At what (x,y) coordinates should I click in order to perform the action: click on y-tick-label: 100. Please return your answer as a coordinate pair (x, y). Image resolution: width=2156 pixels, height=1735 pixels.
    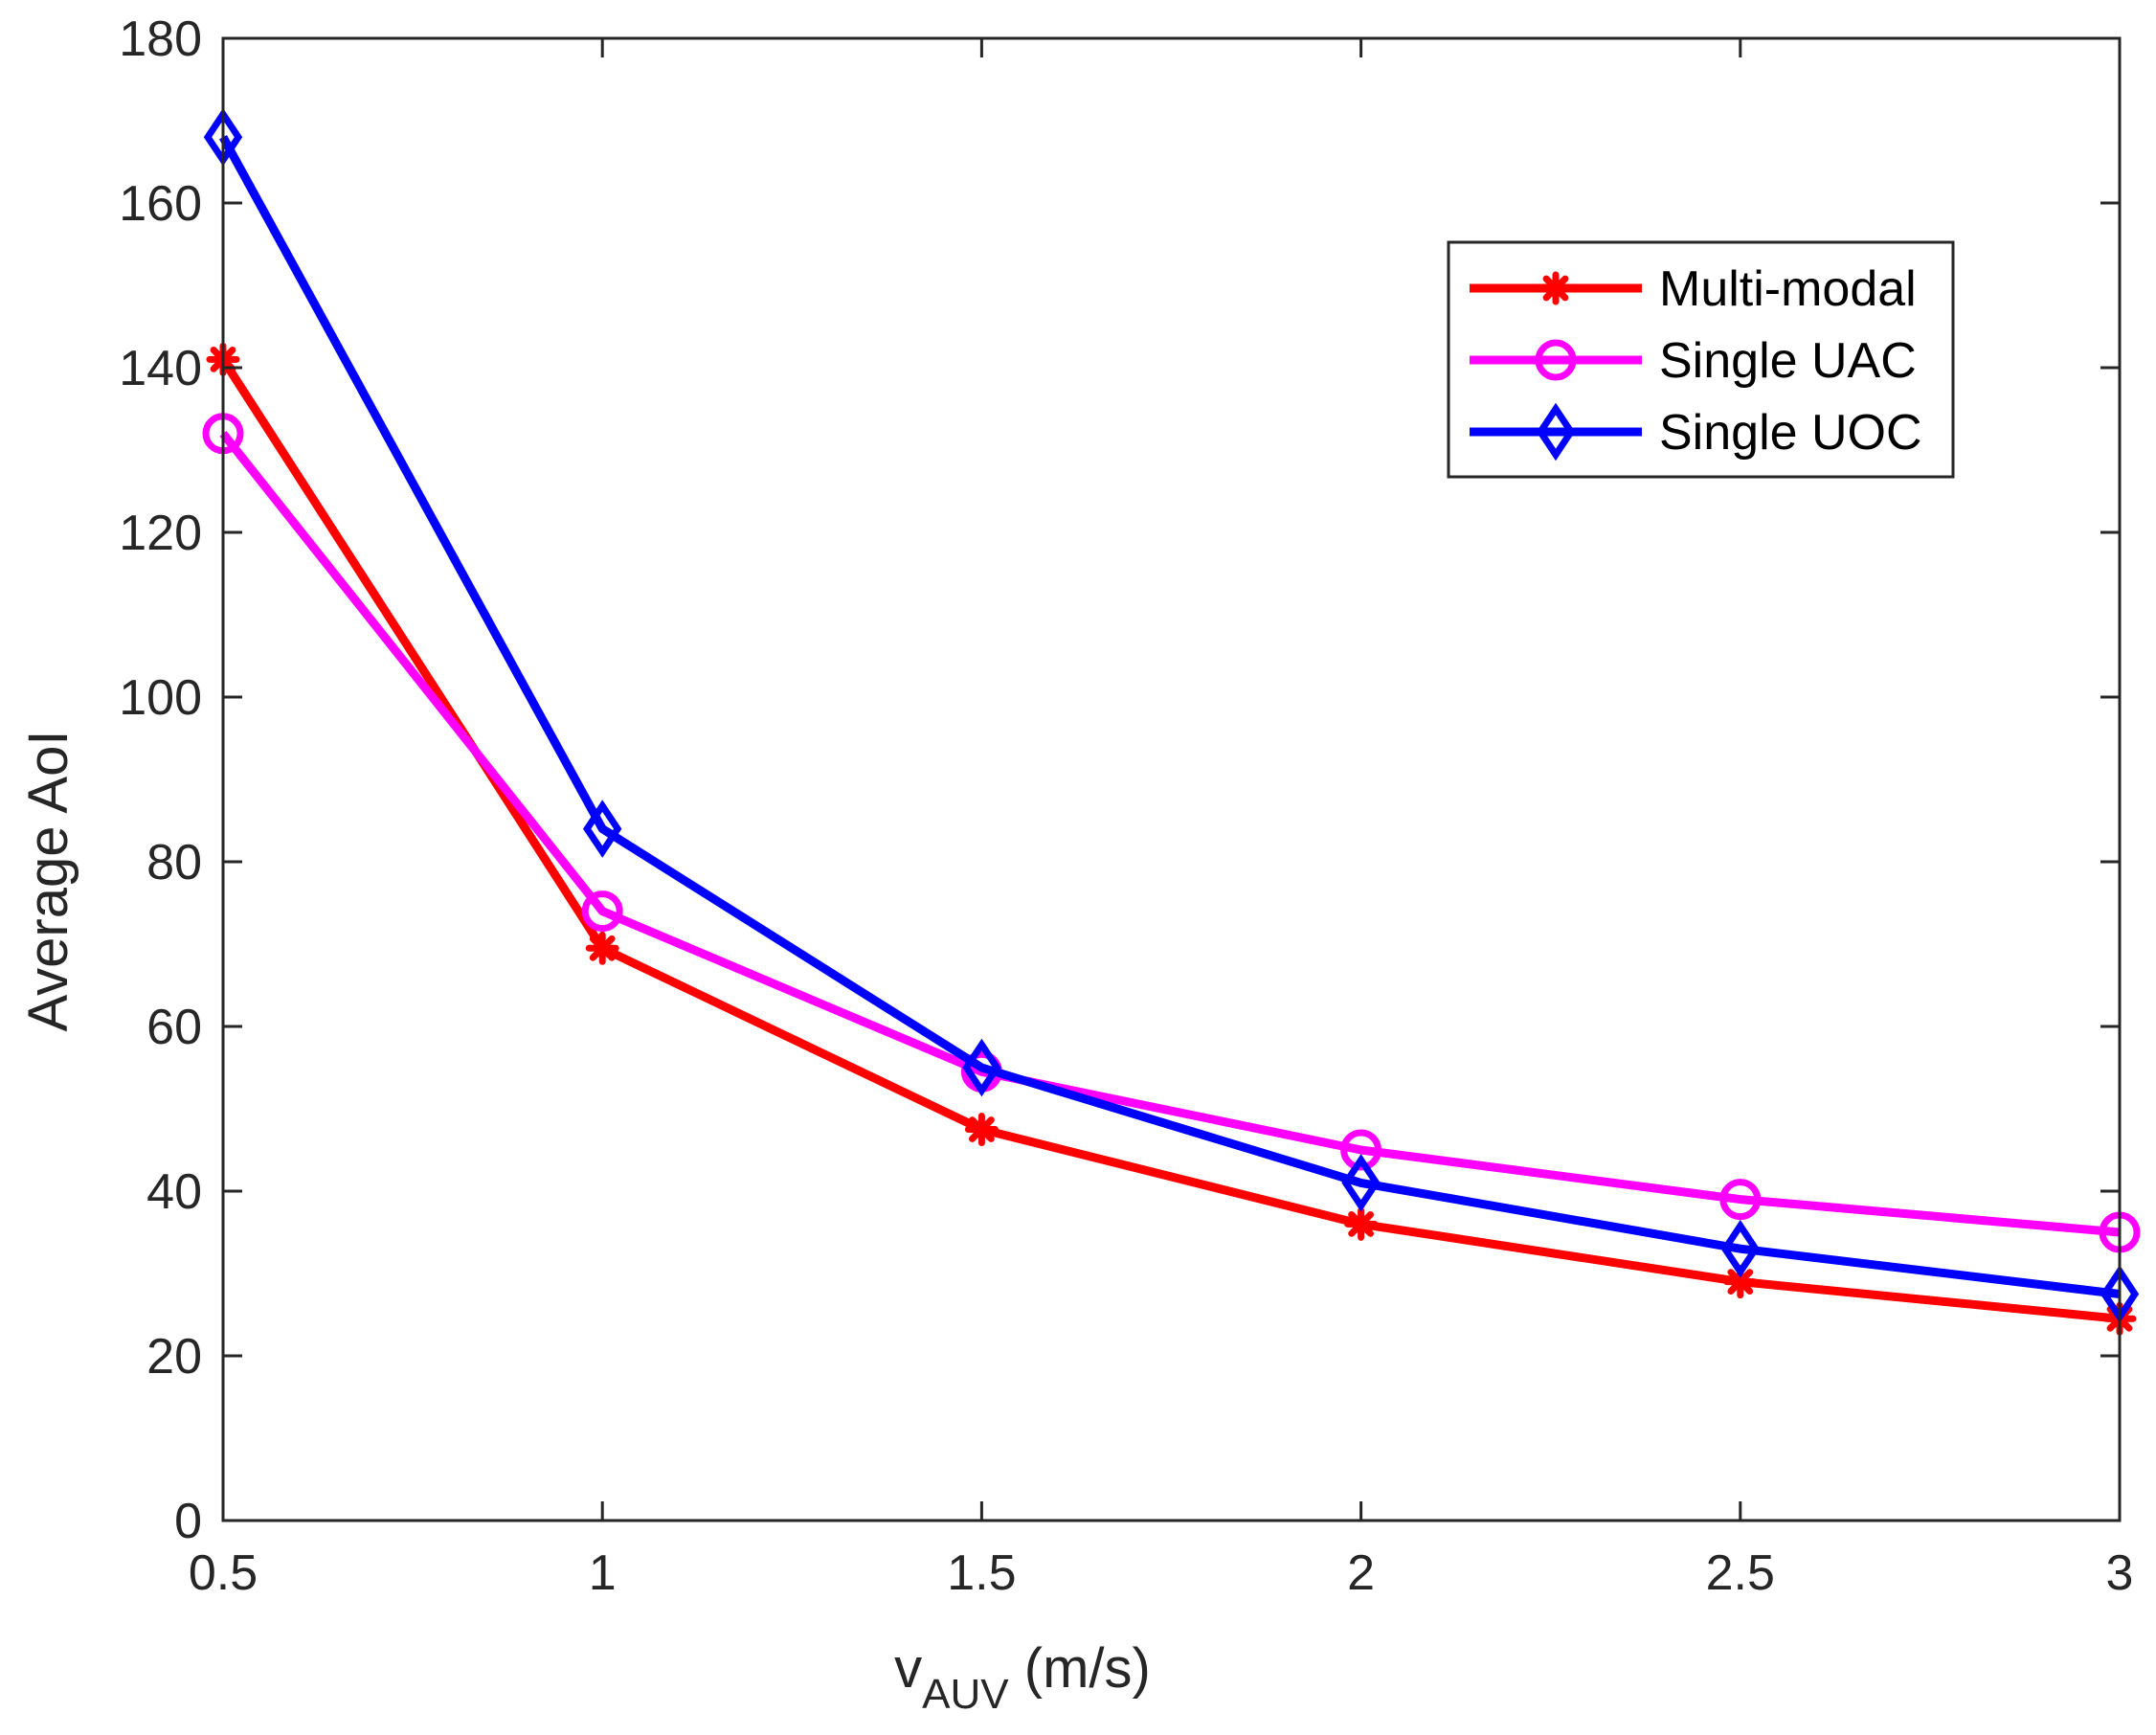
    Looking at the image, I should click on (160, 698).